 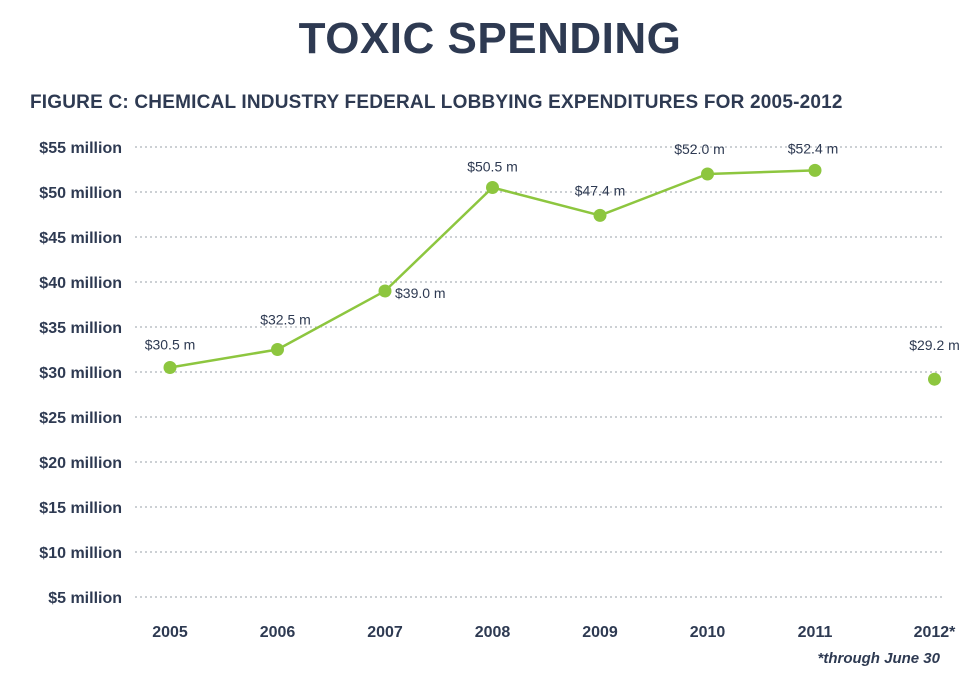 I want to click on y-tick-label: $35 million, so click(x=80, y=328).